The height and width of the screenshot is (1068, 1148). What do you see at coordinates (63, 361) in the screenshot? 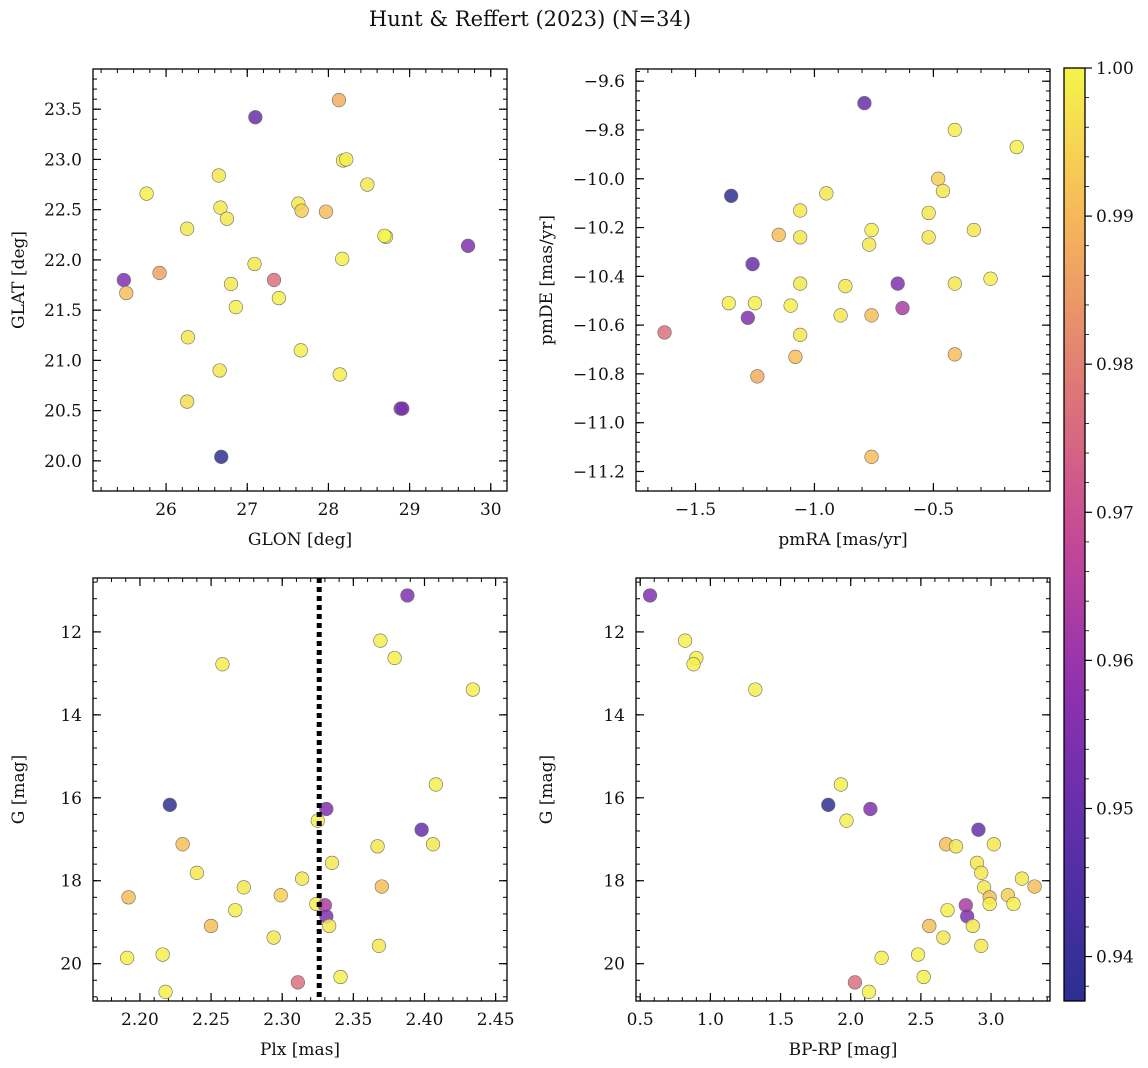
I see `y-tick-label: 21.0` at bounding box center [63, 361].